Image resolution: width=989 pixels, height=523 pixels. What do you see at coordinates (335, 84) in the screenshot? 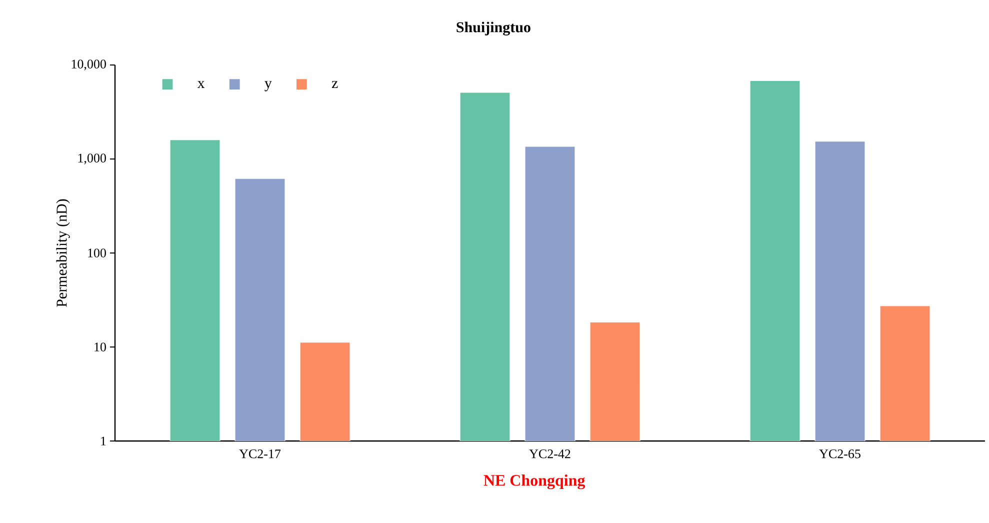
I see `legend-label: z` at bounding box center [335, 84].